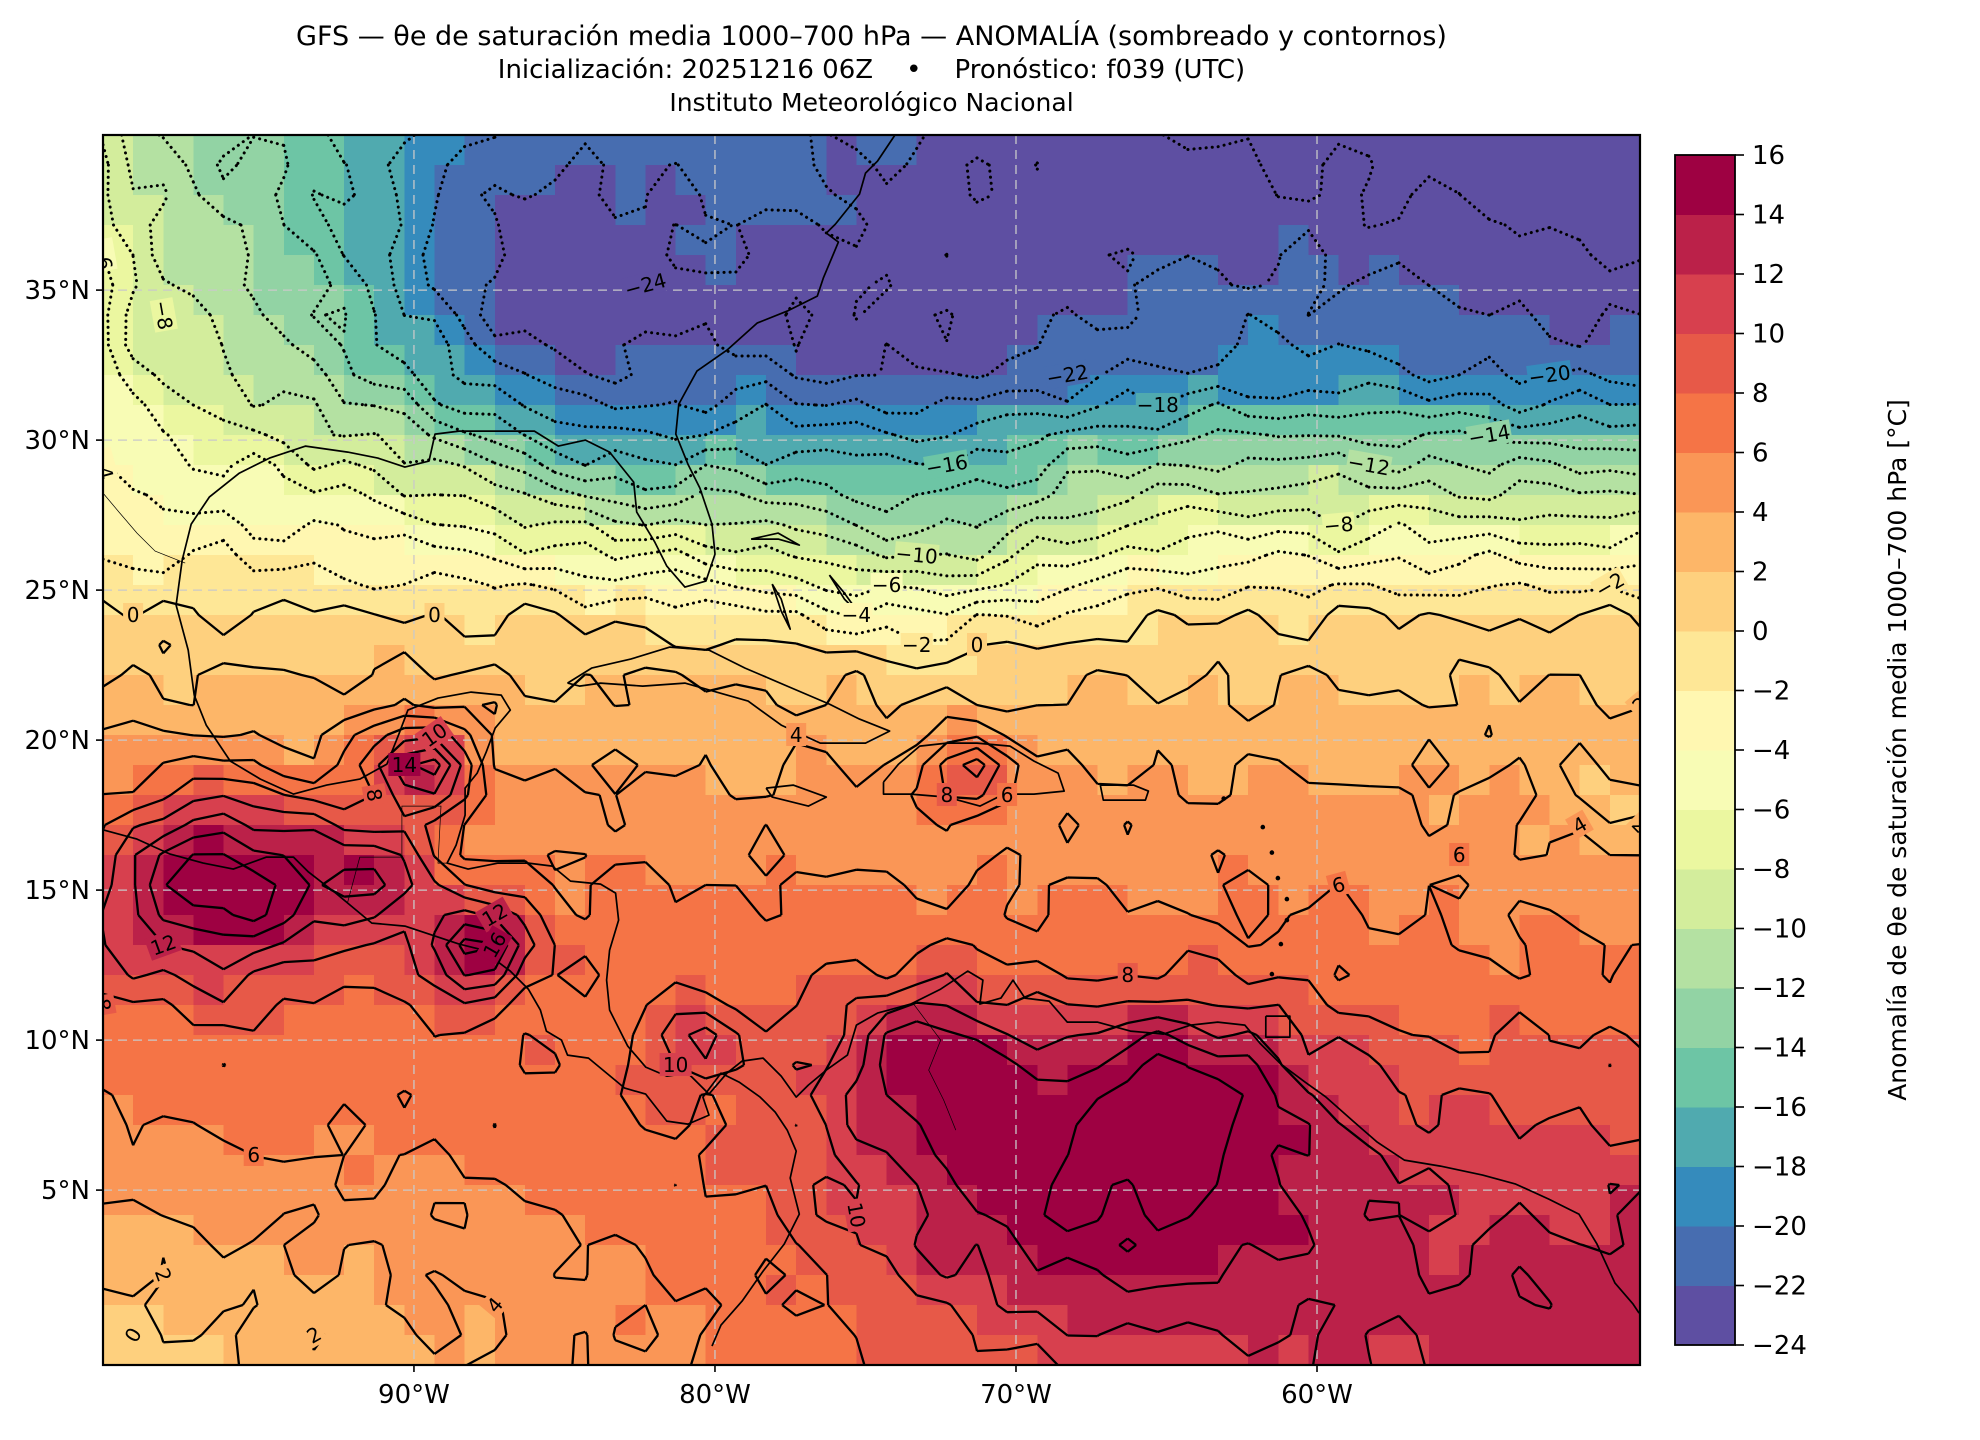 This screenshot has height=1440, width=1980. What do you see at coordinates (1779, 1287) in the screenshot?
I see `colorbar-tick-label: −22` at bounding box center [1779, 1287].